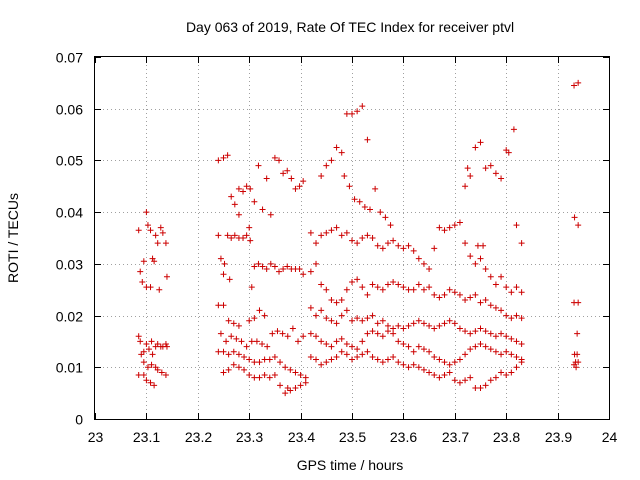 The width and height of the screenshot is (640, 480). I want to click on x-tick-label: 24, so click(610, 437).